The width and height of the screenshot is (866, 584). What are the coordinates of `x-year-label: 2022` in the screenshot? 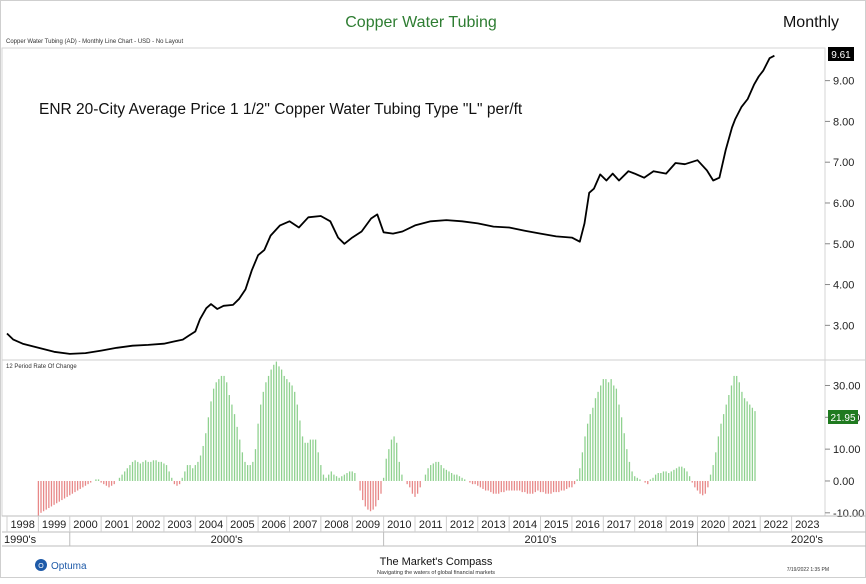 It's located at (776, 525).